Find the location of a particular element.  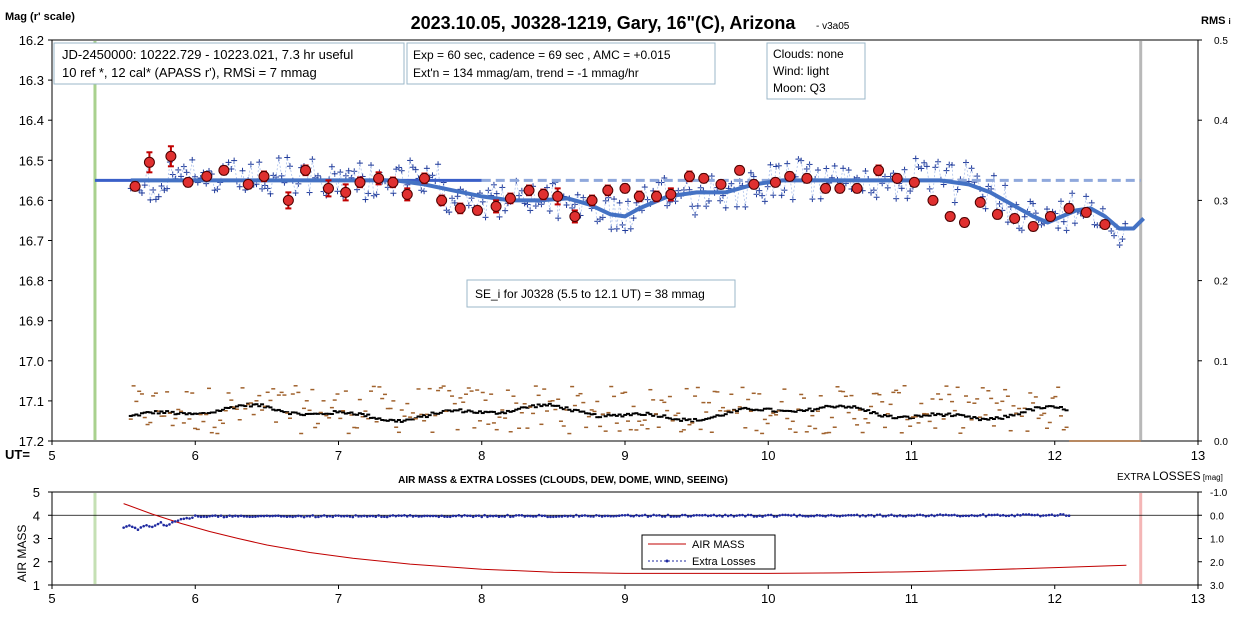

y2-tick-label: 0.1 is located at coordinates (1221, 362).